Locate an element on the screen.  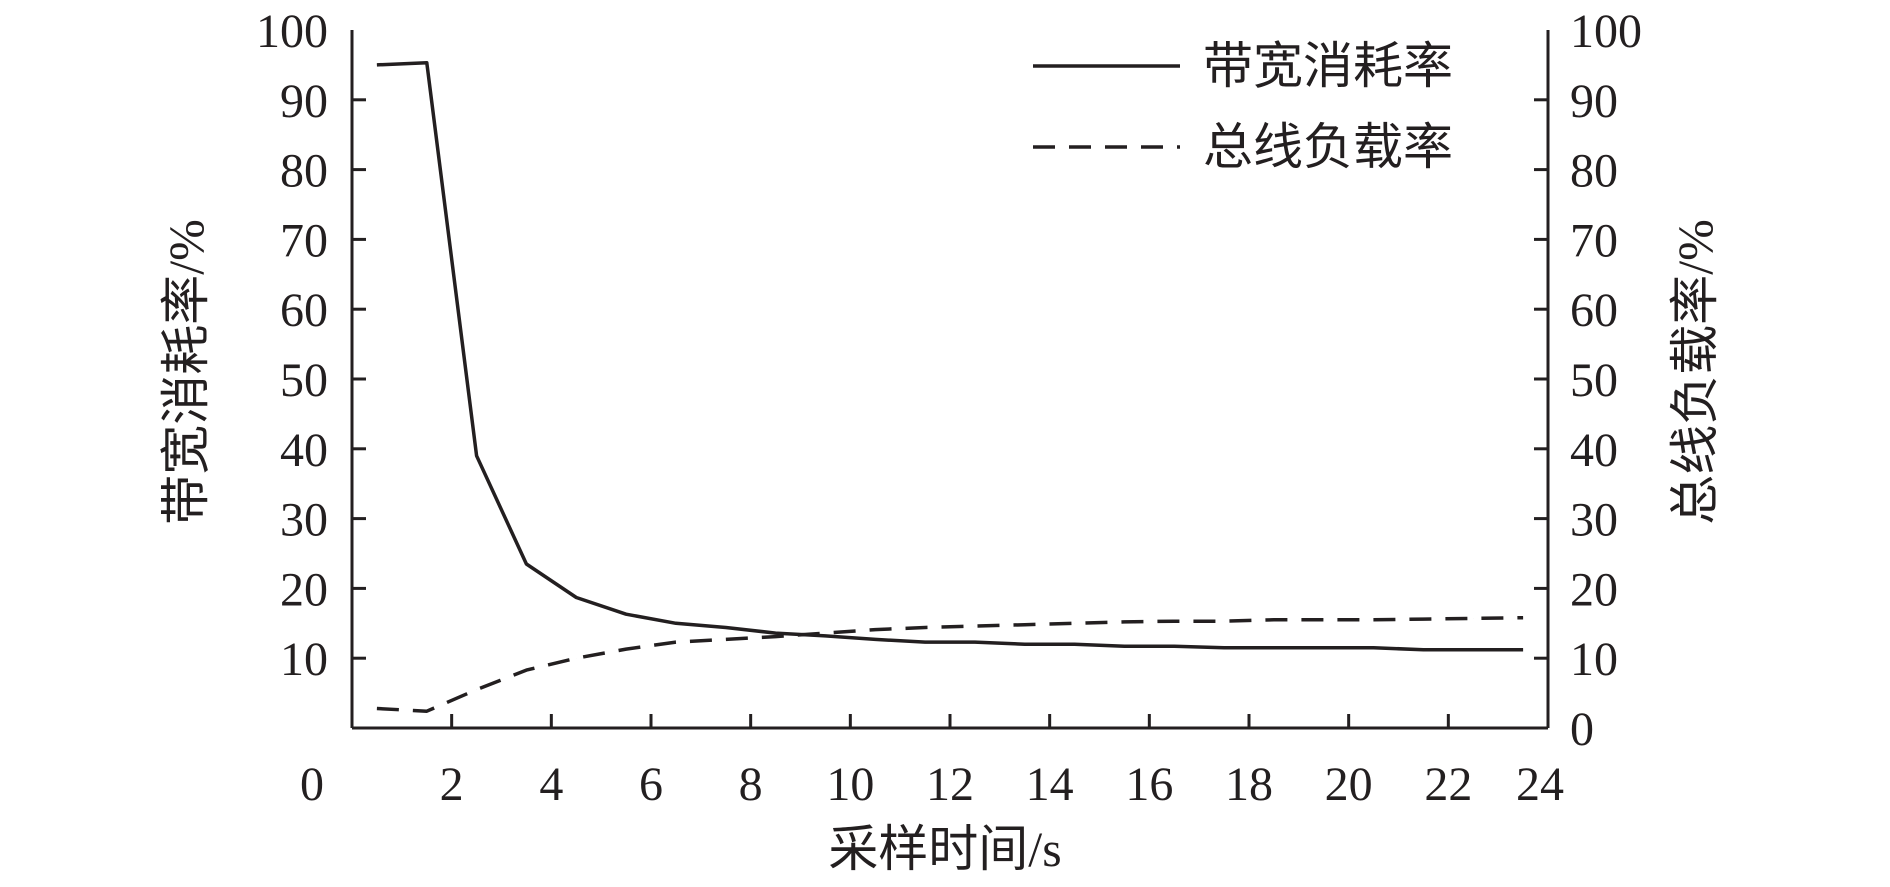
y-left-tick-label: 70 is located at coordinates (304, 240).